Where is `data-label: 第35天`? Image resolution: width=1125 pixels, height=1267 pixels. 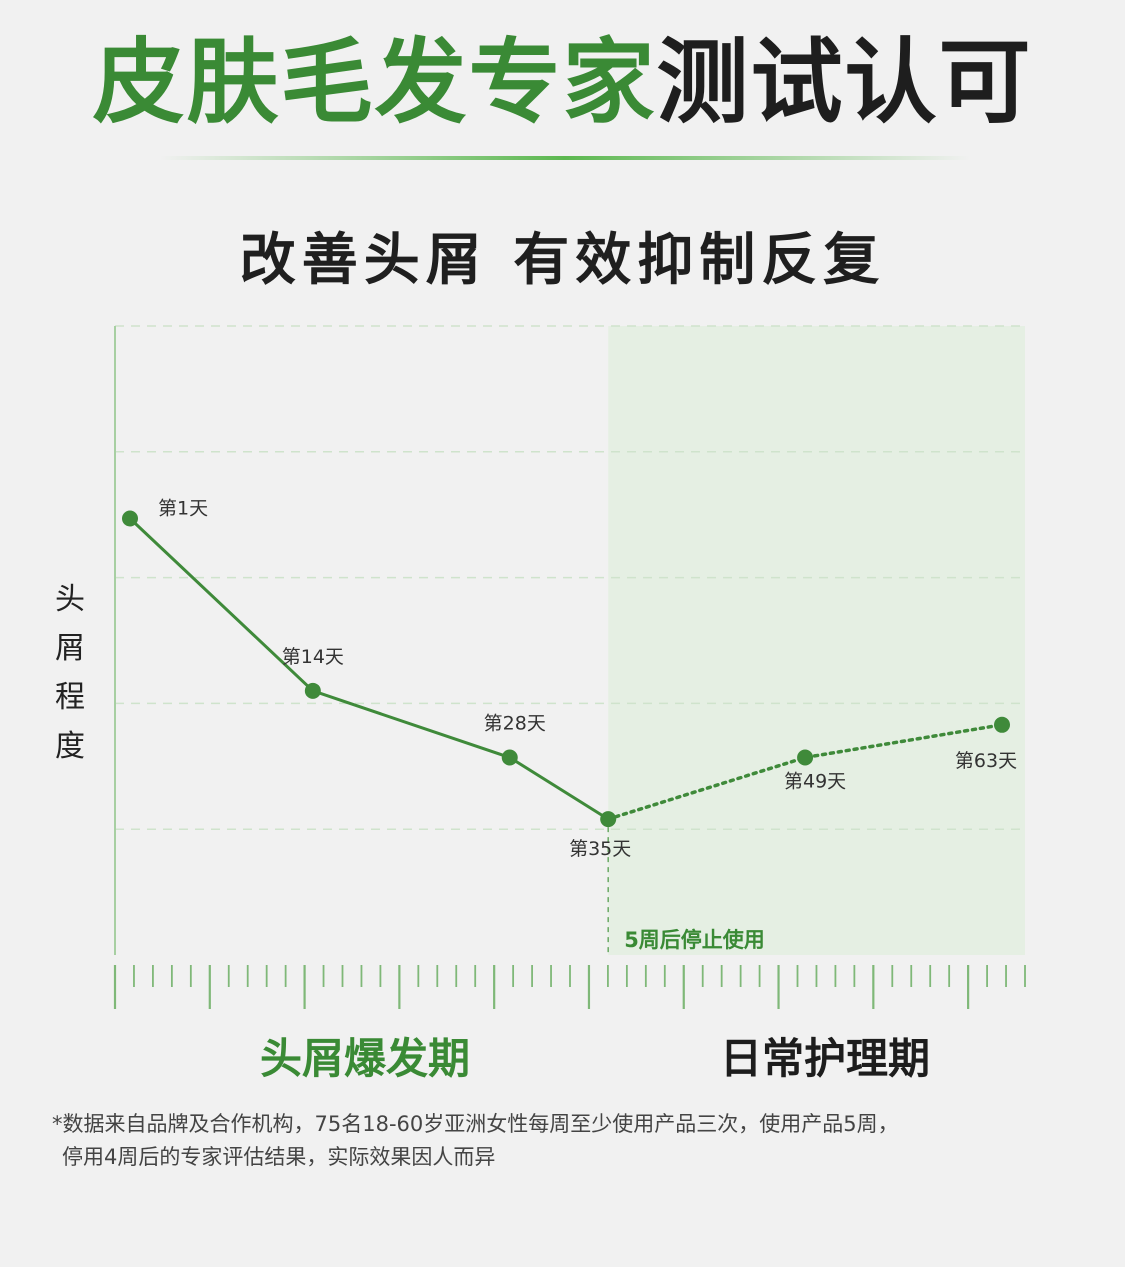
data-label: 第35天 is located at coordinates (600, 849).